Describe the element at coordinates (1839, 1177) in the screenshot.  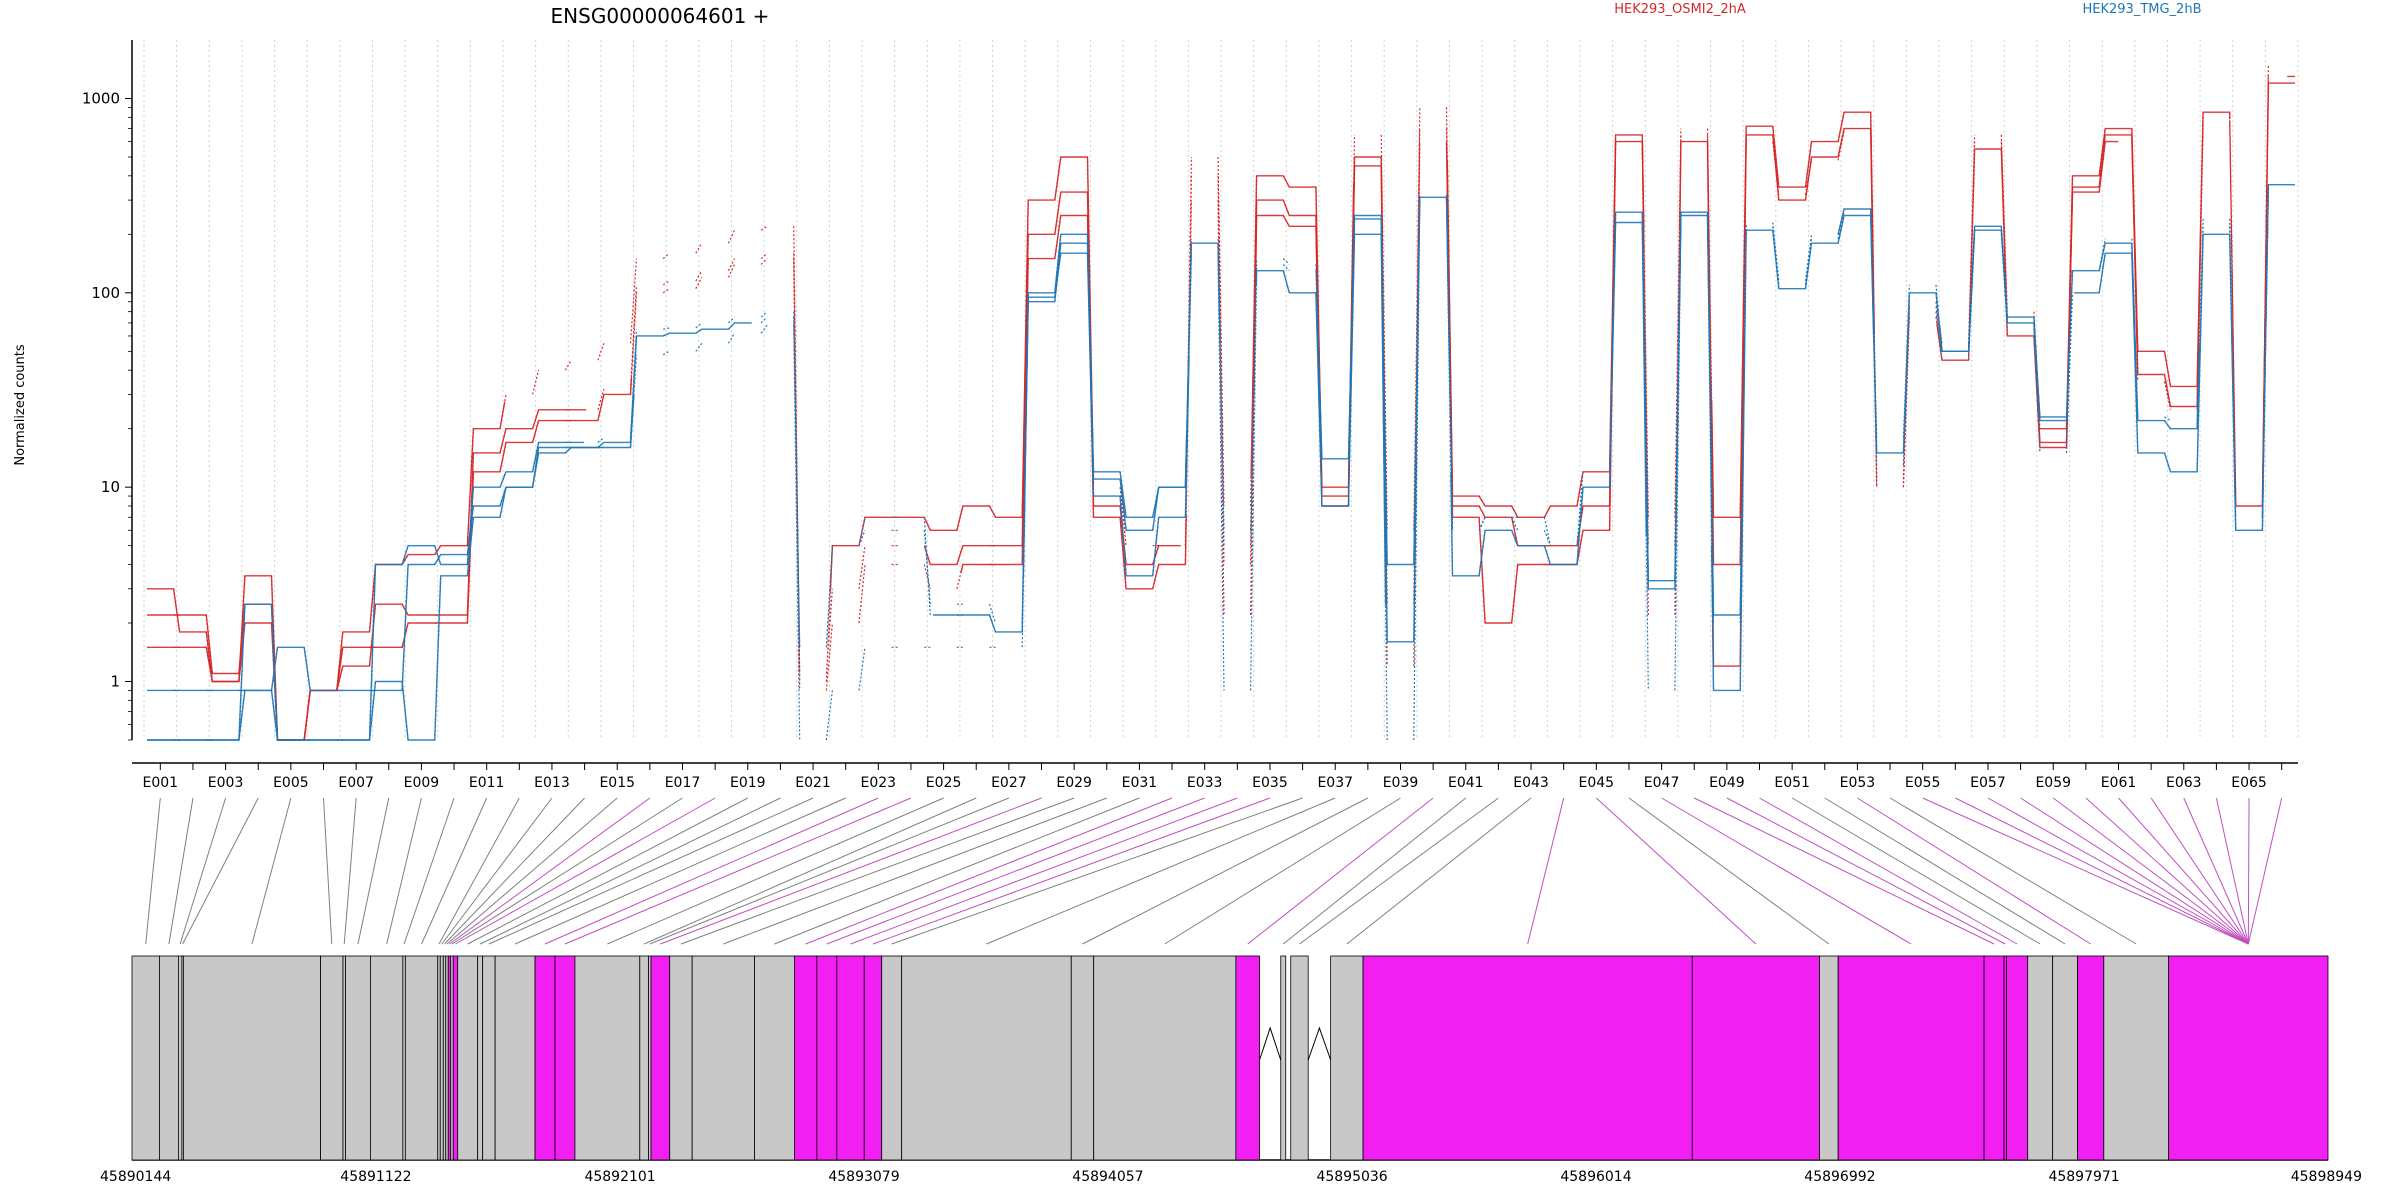
I see `gene-coordinate-label: 45896992` at that location.